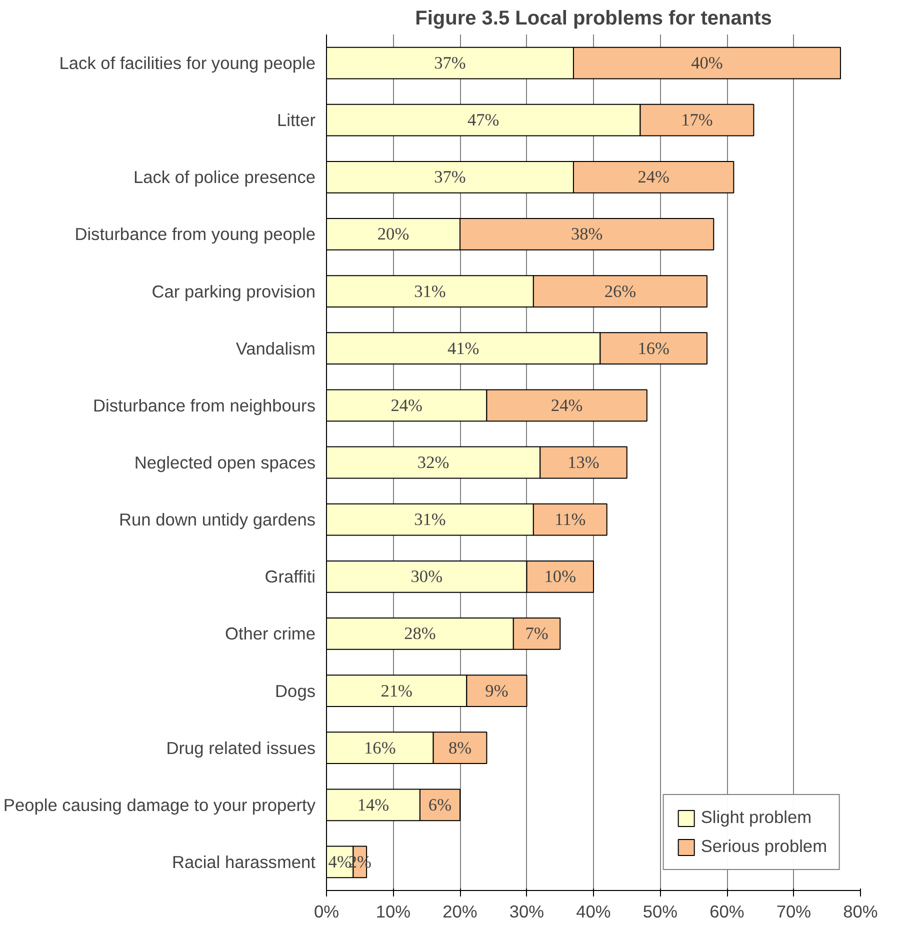 This screenshot has height=944, width=916. I want to click on chart-title: Figure 3.5 Local problems for tenants, so click(593, 19).